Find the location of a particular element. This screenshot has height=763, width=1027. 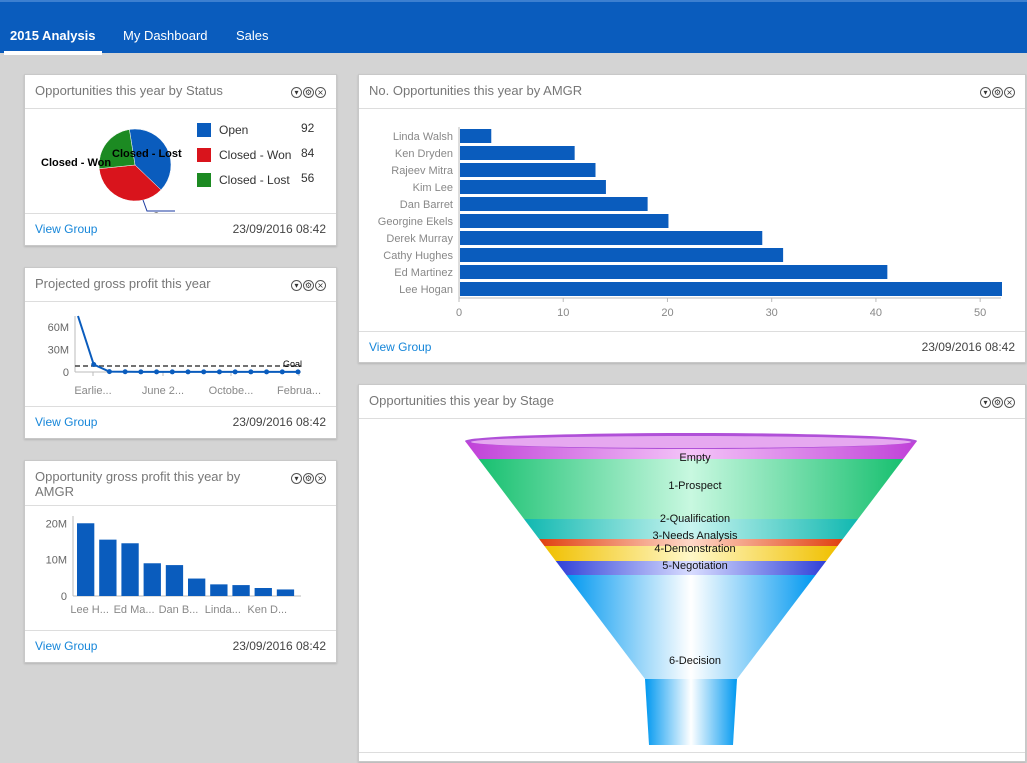

pie-legend: Open 92 Closed - Won 84 Closed - Lost 56 is located at coordinates (262, 156).